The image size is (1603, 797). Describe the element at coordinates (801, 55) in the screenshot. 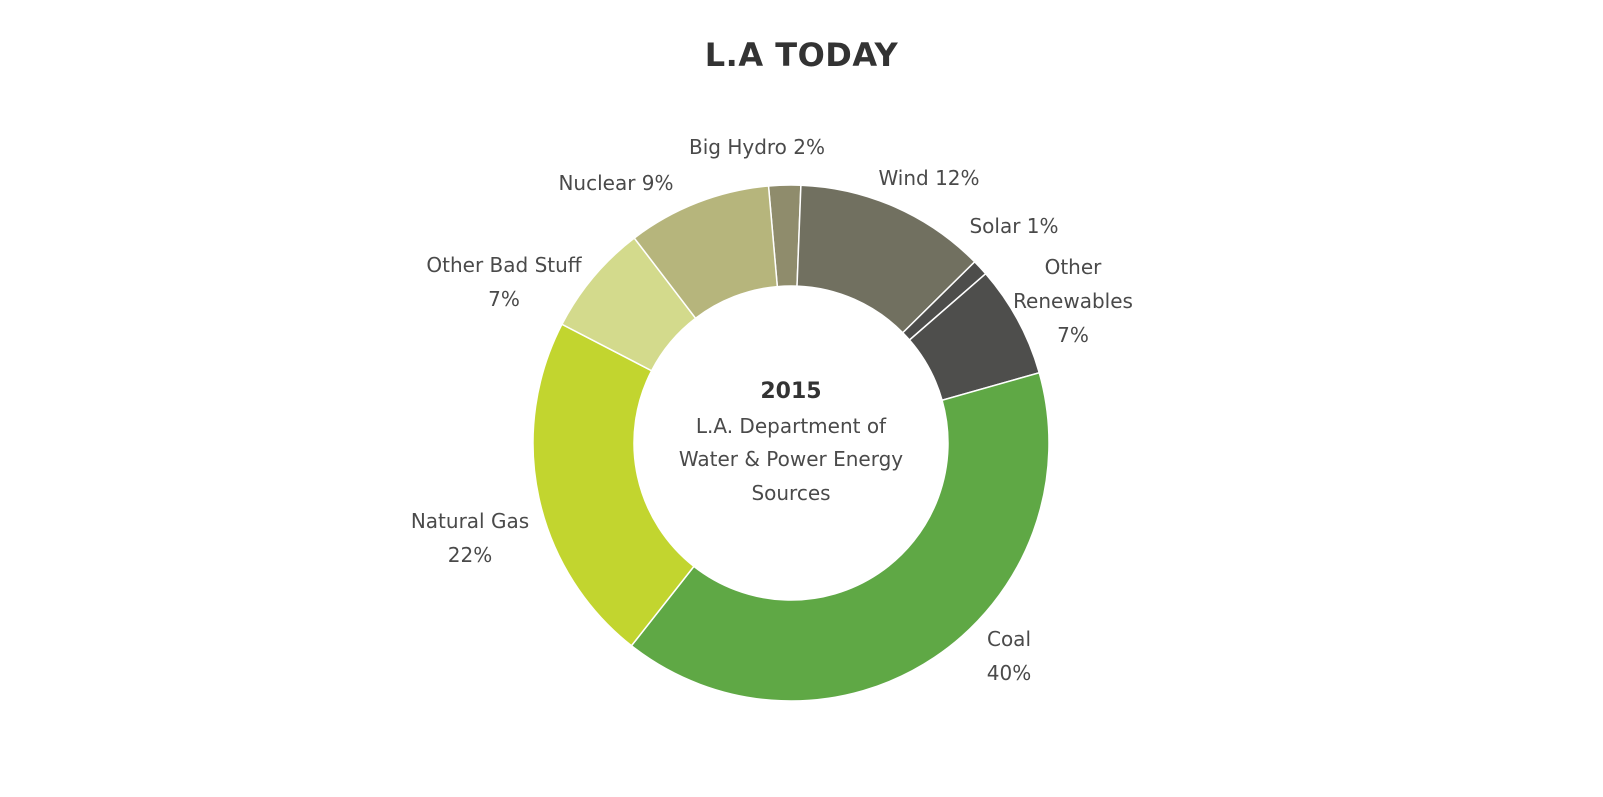

I see `chart-title: L.A TODAY` at that location.